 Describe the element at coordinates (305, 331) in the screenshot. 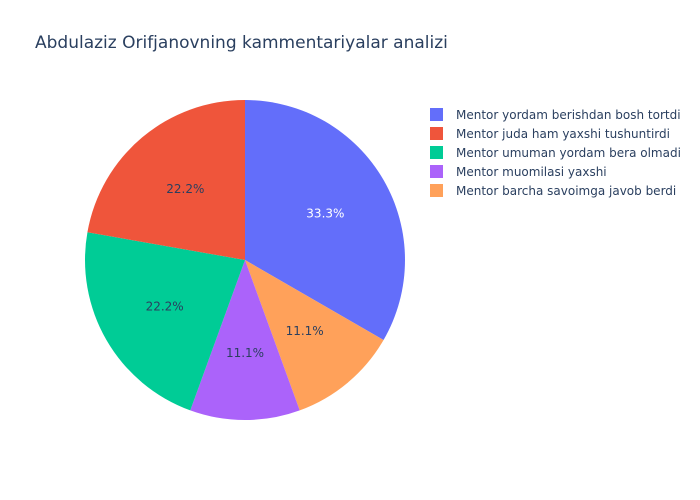

I see `slice-percent-label-1: 11.1%` at that location.